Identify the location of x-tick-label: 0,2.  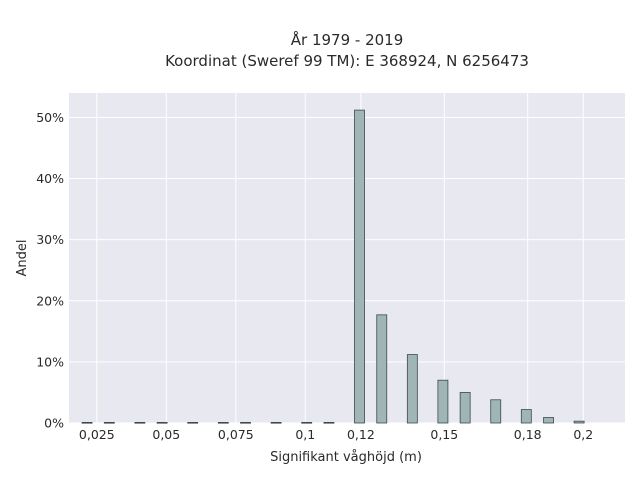
(583, 434).